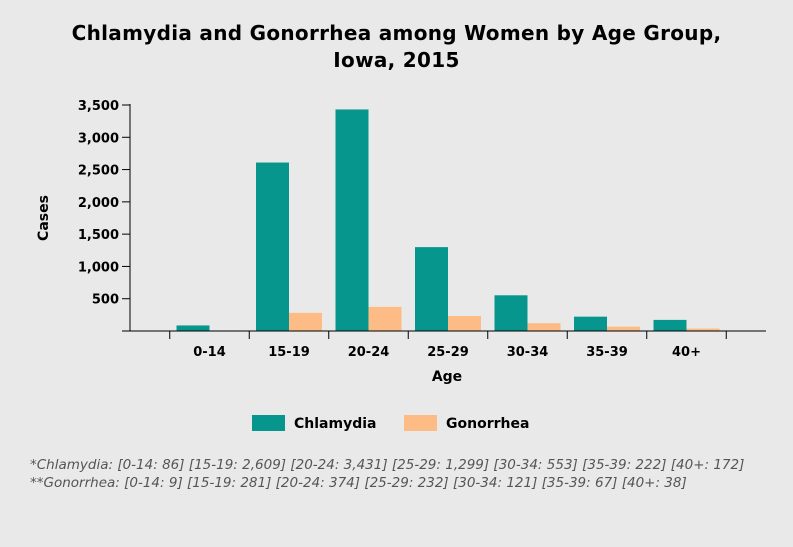  Describe the element at coordinates (420, 423) in the screenshot. I see `legend-swatch-gonorrhea` at that location.